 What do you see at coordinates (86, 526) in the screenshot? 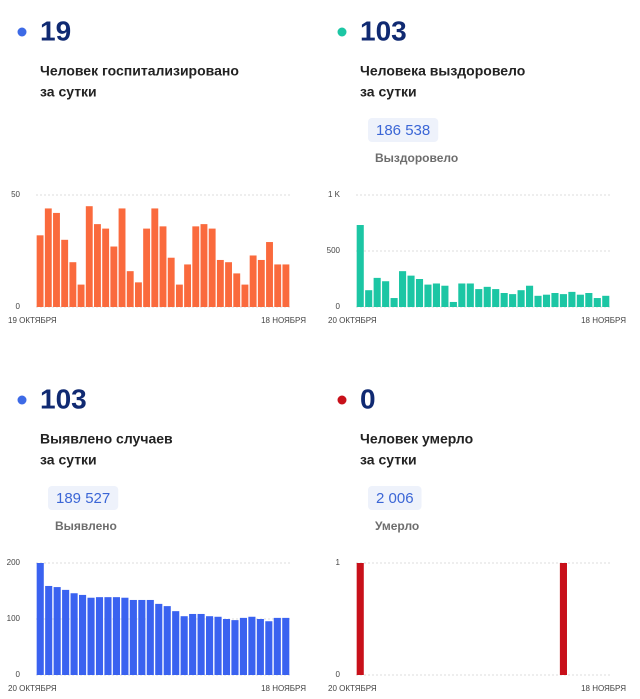
I see `total-label: Выявлено` at bounding box center [86, 526].